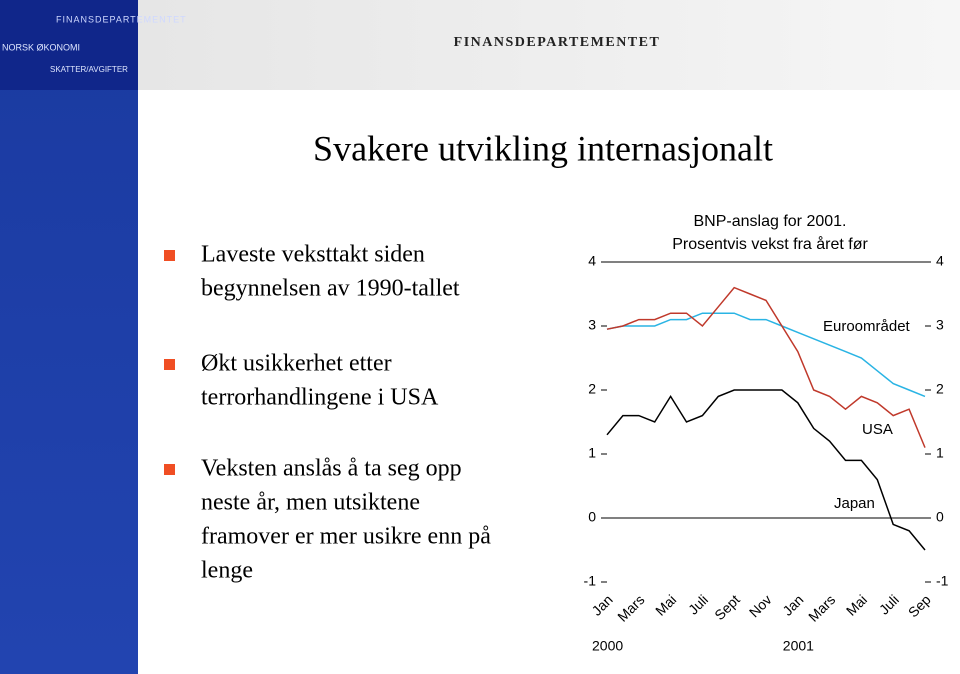  I want to click on y-tick-label: 0, so click(592, 517).